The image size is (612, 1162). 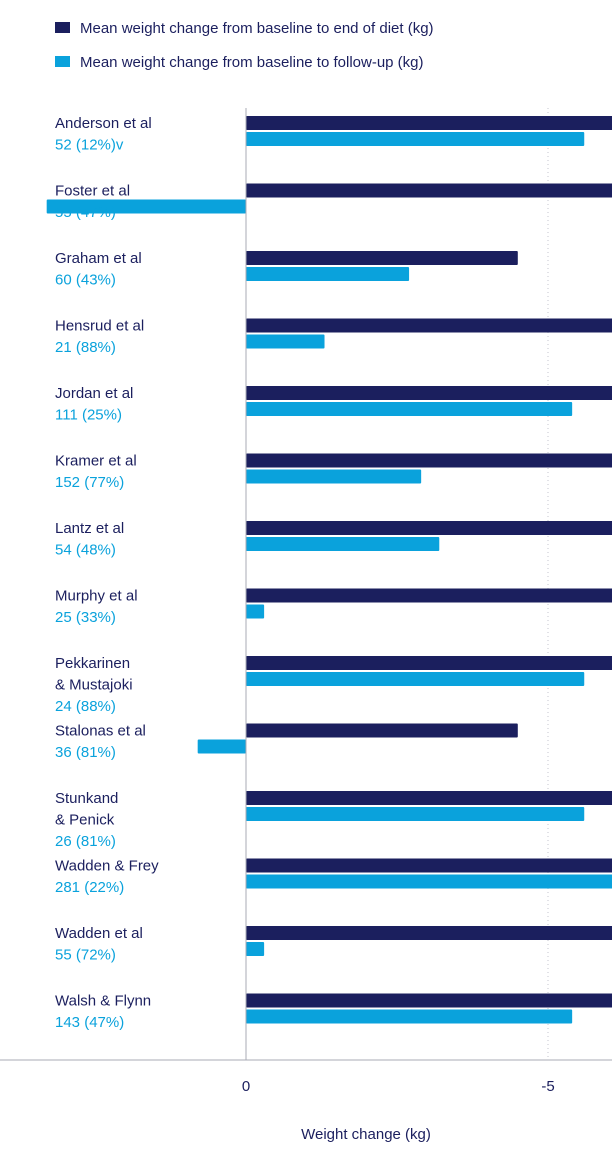 What do you see at coordinates (92, 191) in the screenshot?
I see `study-name: Foster et al` at bounding box center [92, 191].